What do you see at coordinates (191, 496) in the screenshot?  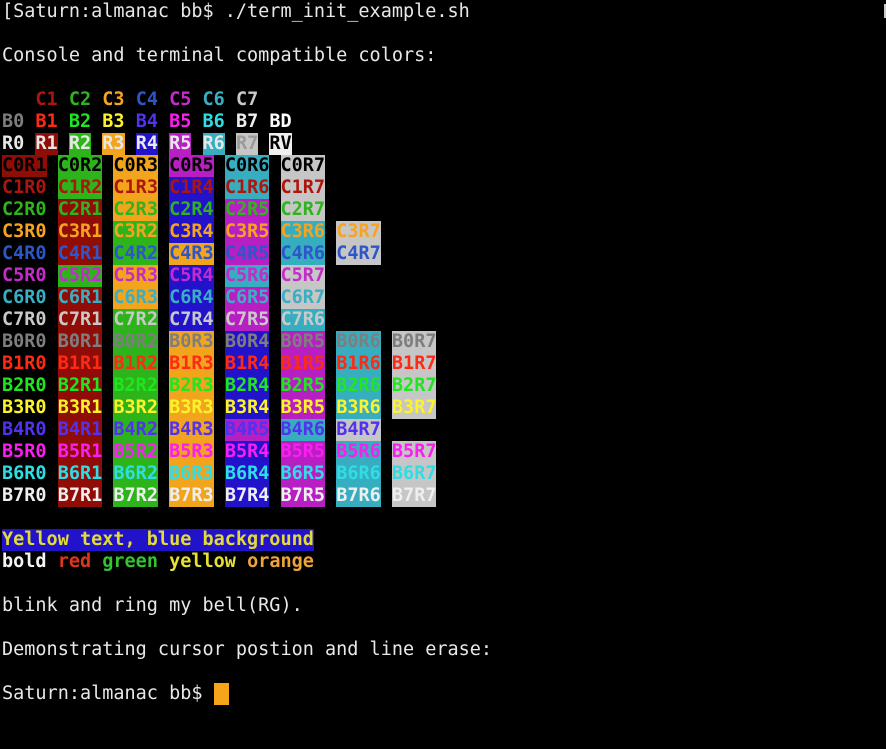 I see `color-cell-B7R3: B7R3` at bounding box center [191, 496].